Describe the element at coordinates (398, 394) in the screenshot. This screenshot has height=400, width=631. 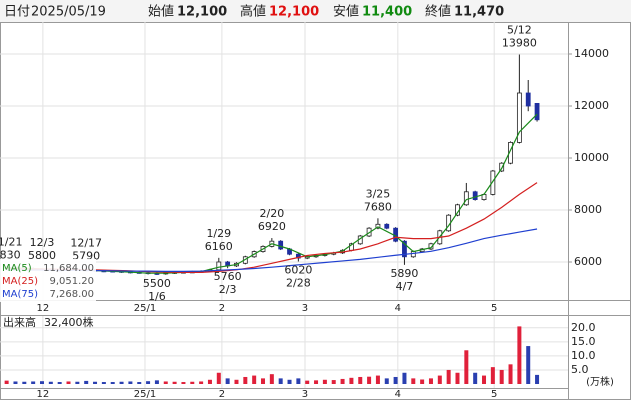
I see `x-tick-label: 4` at that location.